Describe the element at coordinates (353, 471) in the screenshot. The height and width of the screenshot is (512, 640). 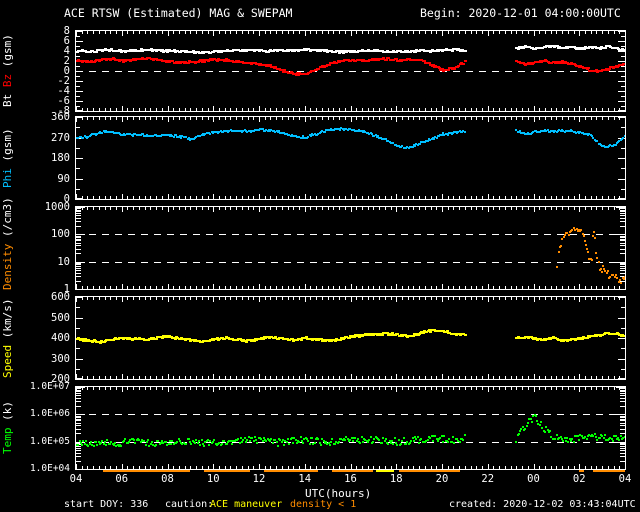
I see `caution-interval-bar` at that location.